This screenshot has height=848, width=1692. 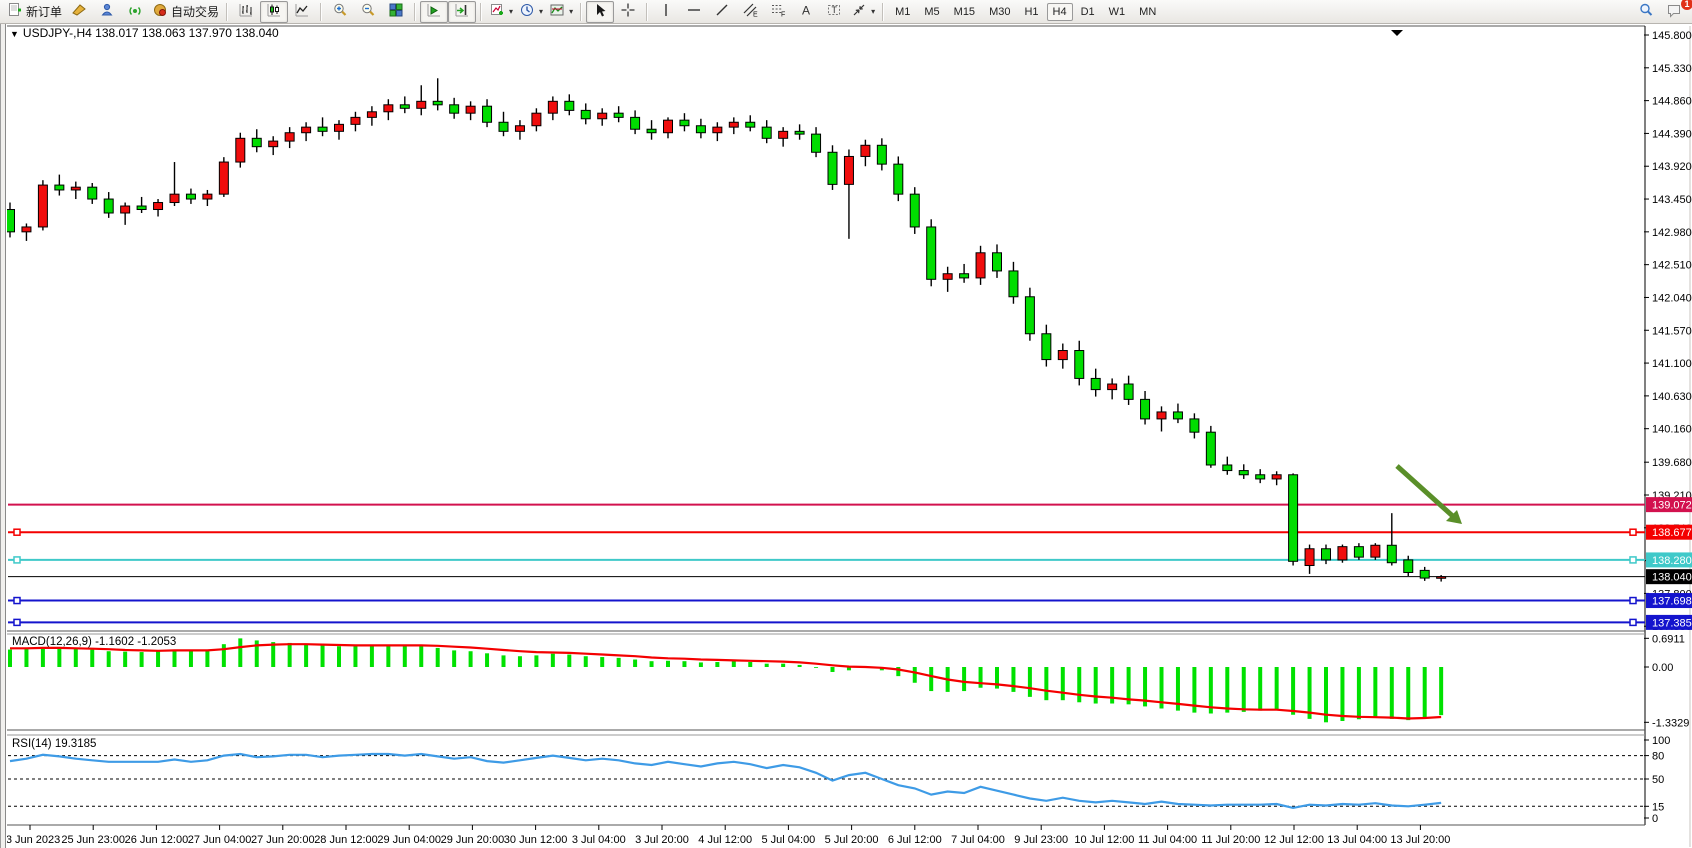 I want to click on svg-text: 5 Jul 04:00, so click(x=788, y=840).